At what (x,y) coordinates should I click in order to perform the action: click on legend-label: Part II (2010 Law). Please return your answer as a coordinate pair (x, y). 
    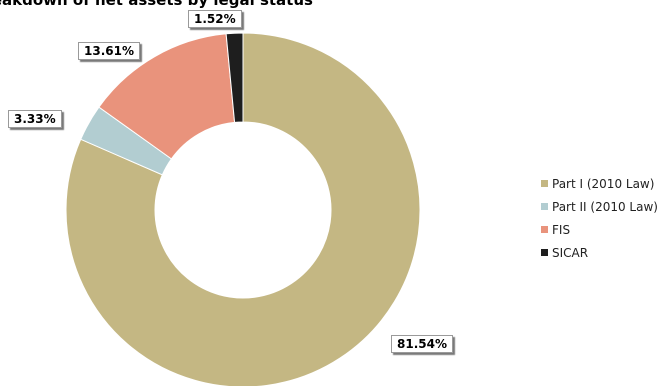
    Looking at the image, I should click on (605, 206).